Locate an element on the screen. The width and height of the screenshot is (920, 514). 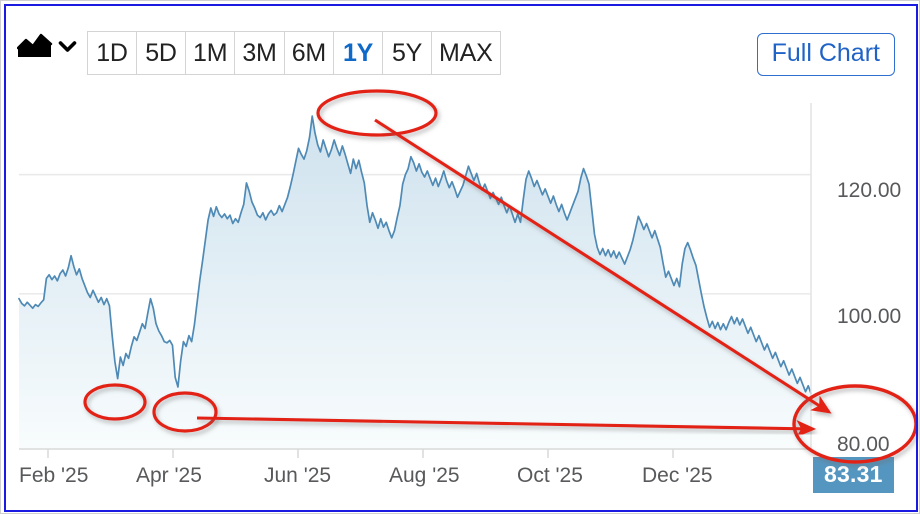
area-chart-icon is located at coordinates (35, 46).